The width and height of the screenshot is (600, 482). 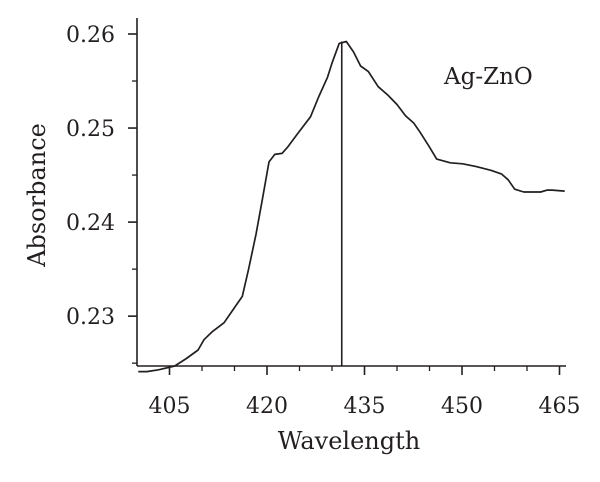 What do you see at coordinates (462, 406) in the screenshot?
I see `x-tick-label: 450` at bounding box center [462, 406].